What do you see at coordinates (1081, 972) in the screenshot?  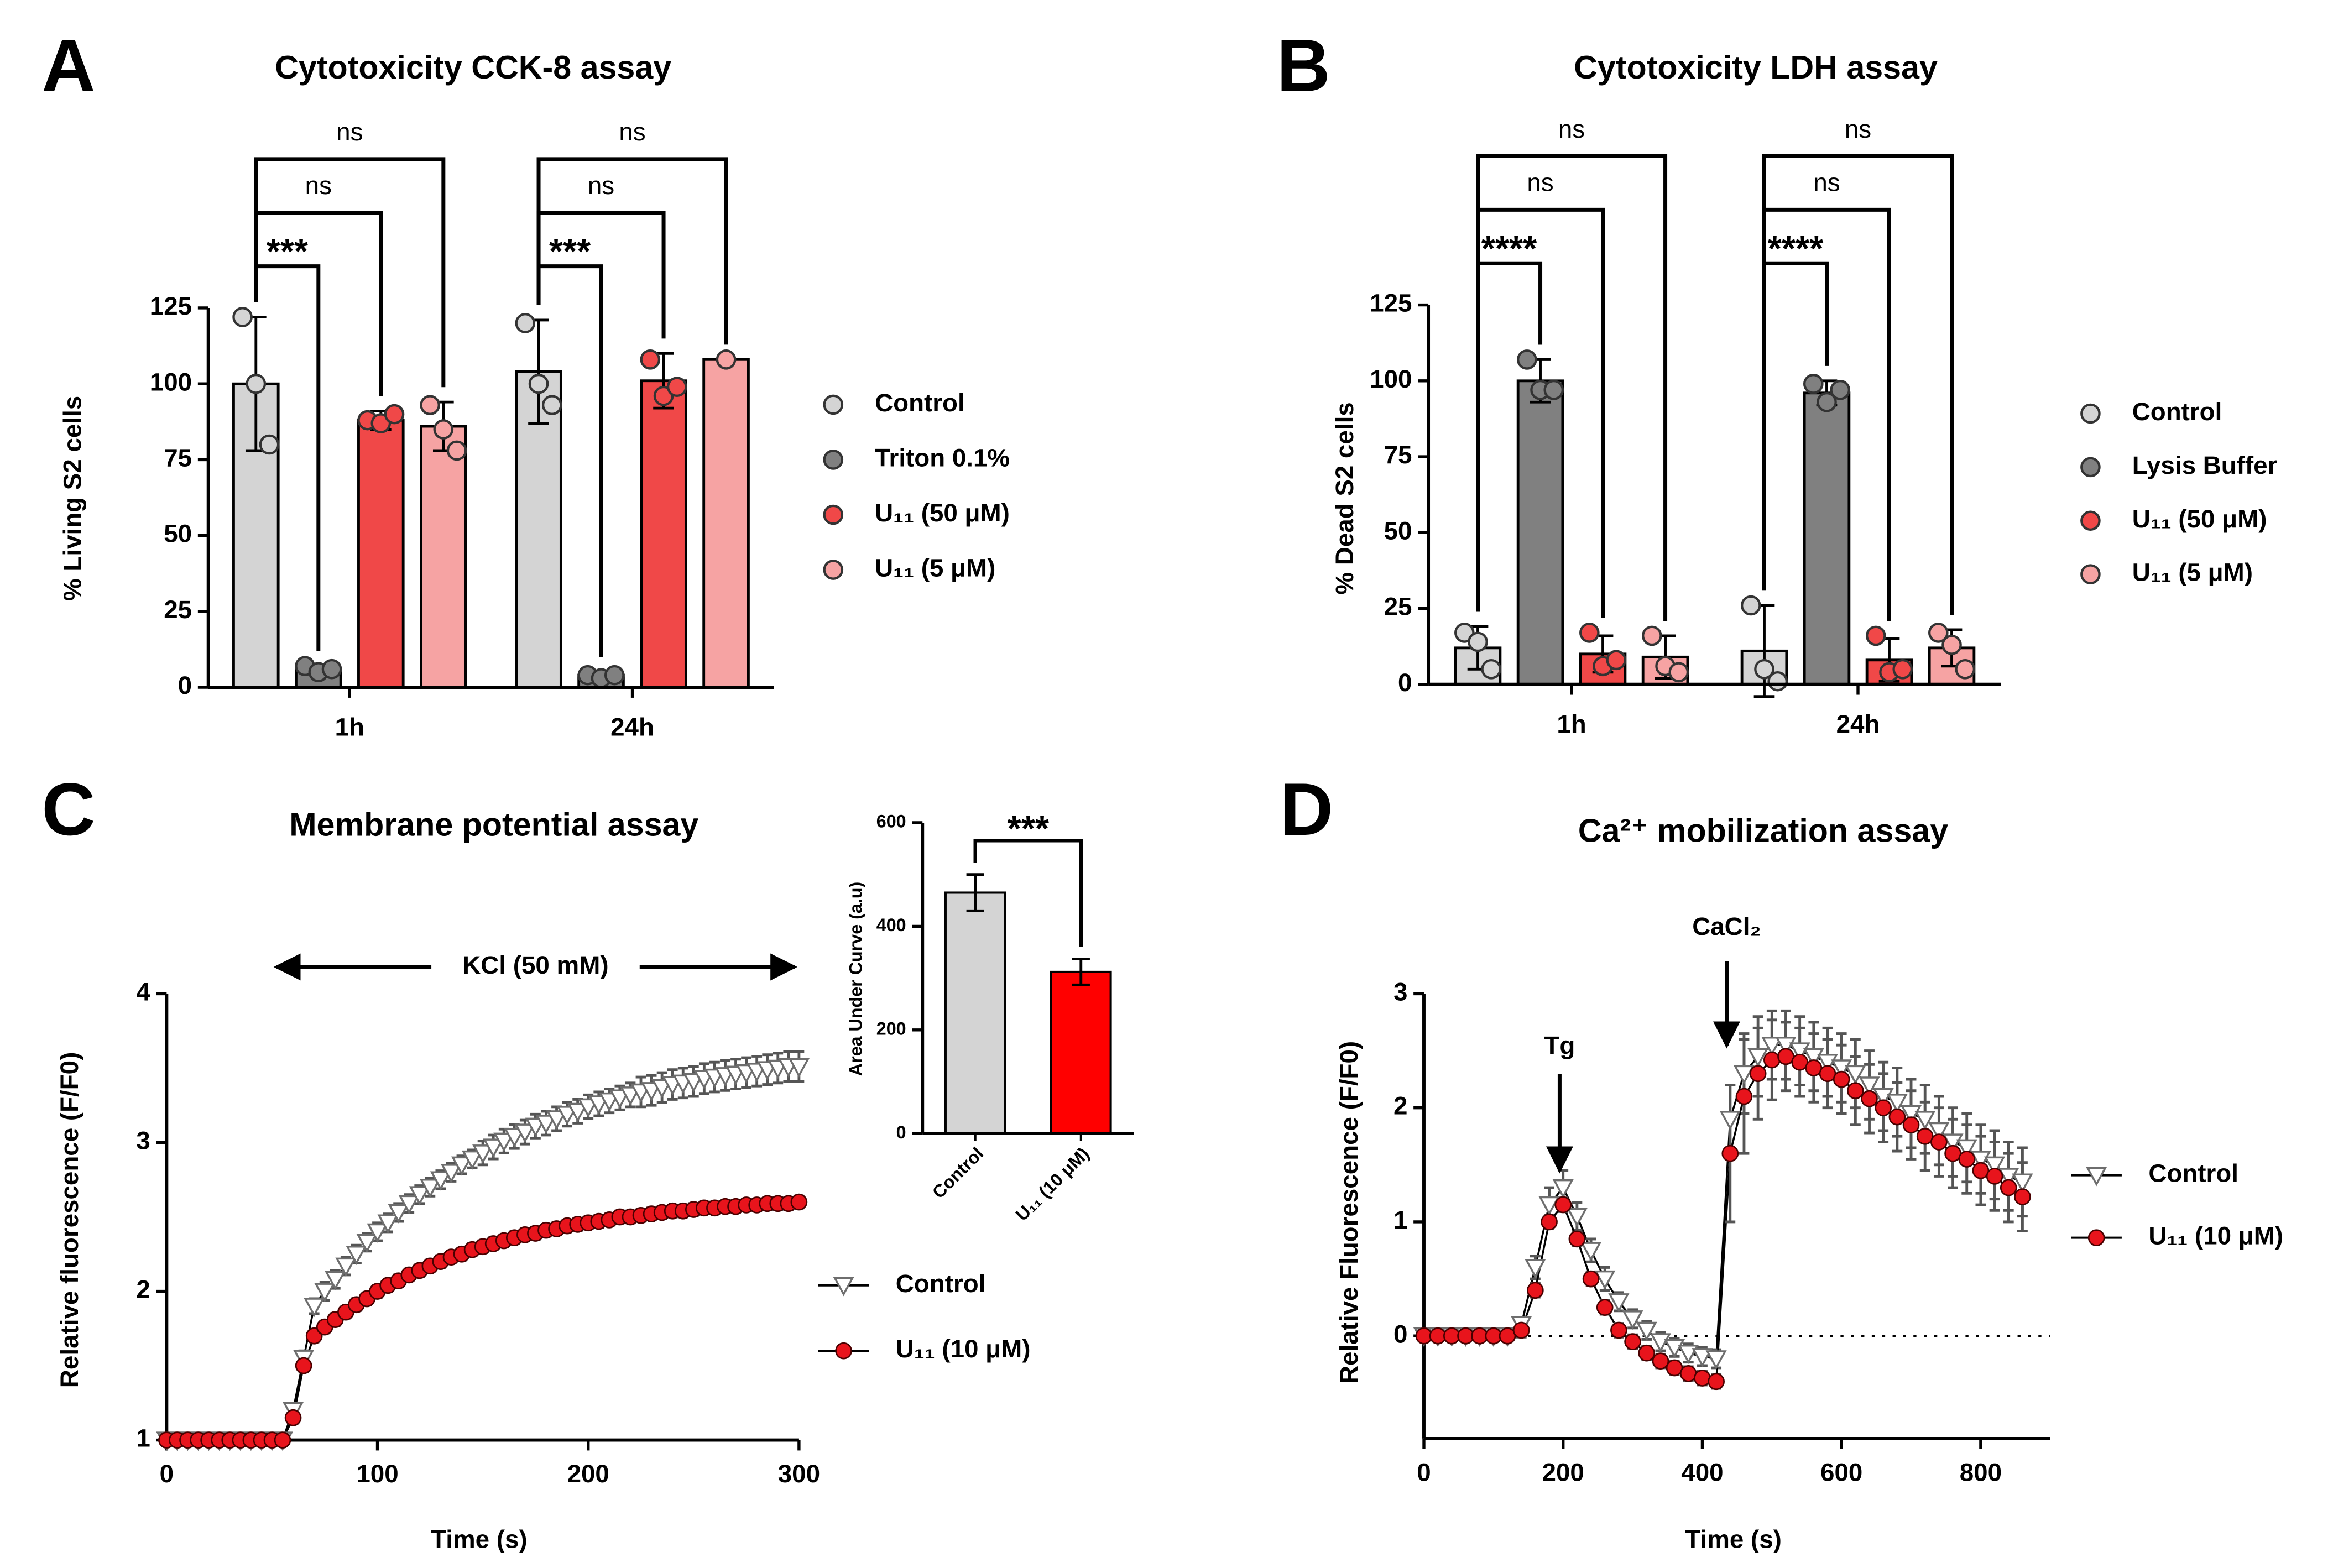 I see `error-bar` at bounding box center [1081, 972].